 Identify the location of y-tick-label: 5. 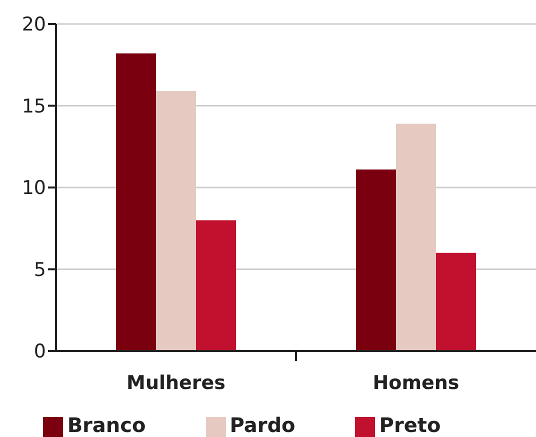
(40, 269).